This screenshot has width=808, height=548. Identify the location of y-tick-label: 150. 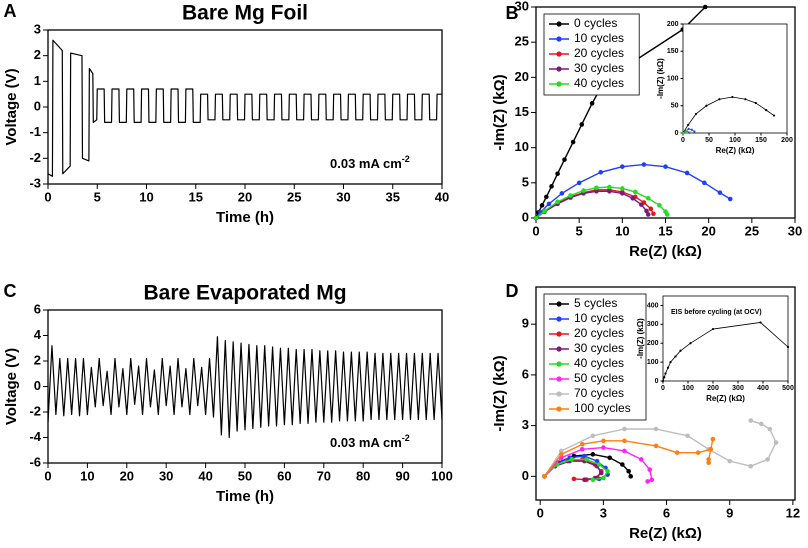
(673, 51).